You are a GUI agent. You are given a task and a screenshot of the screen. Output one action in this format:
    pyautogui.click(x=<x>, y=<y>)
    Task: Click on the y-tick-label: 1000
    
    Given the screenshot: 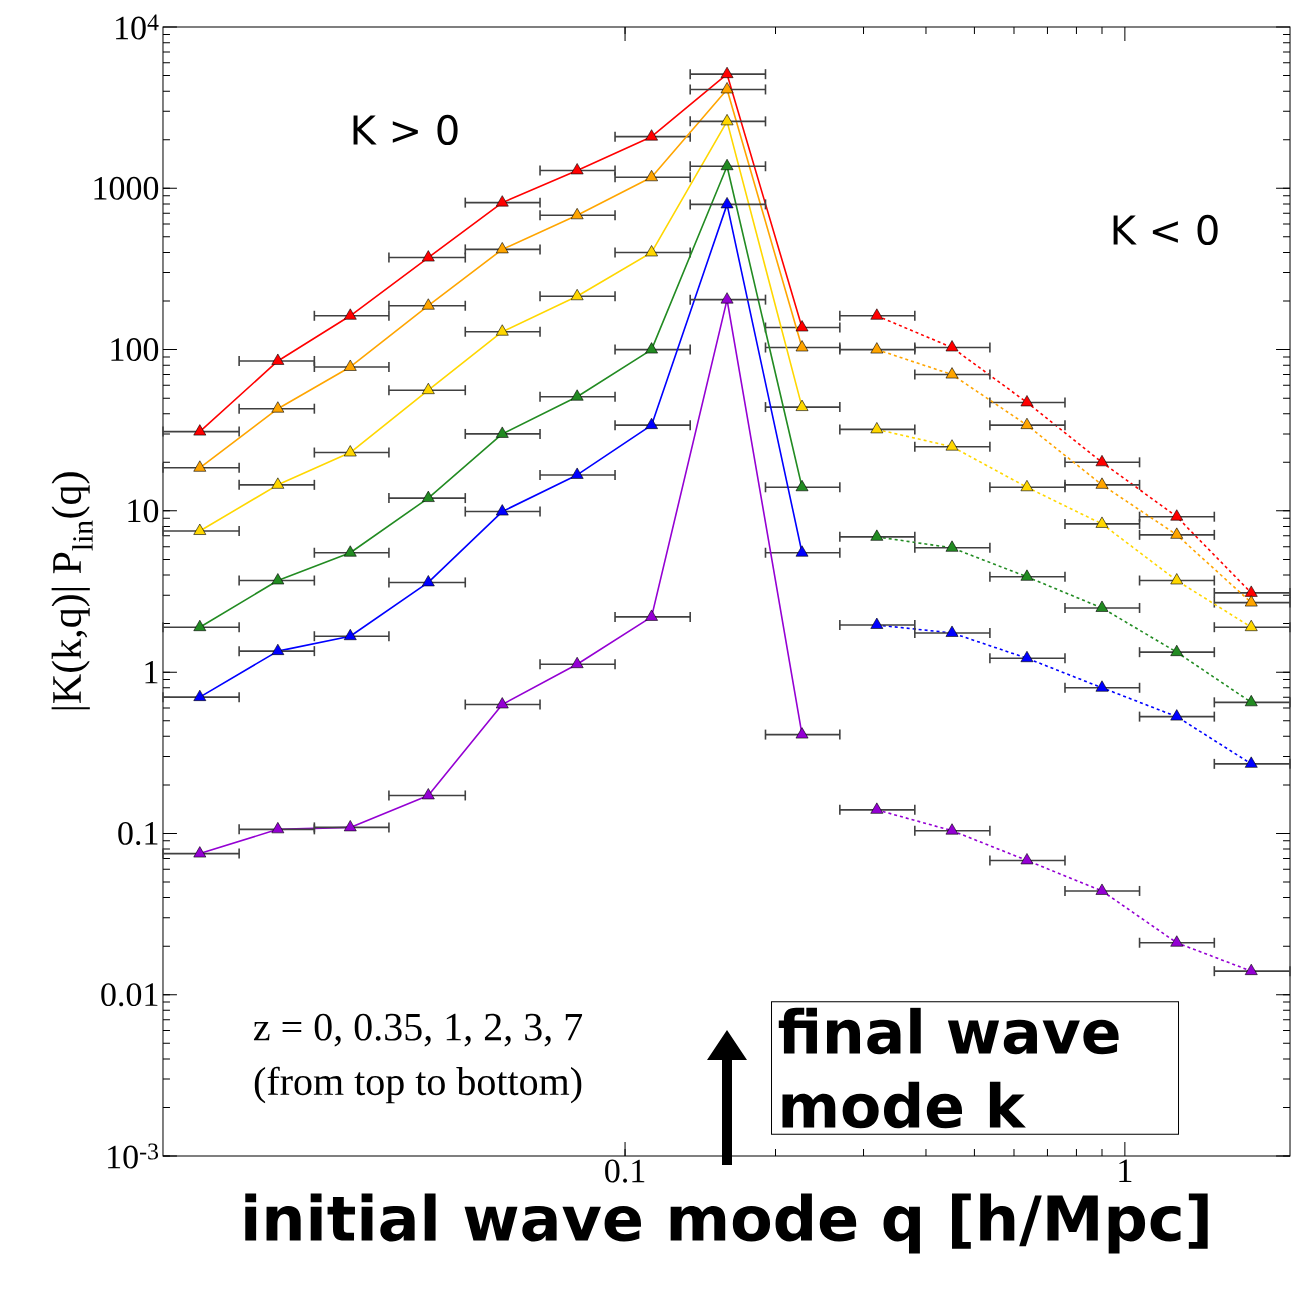 What is the action you would take?
    pyautogui.click(x=126, y=188)
    